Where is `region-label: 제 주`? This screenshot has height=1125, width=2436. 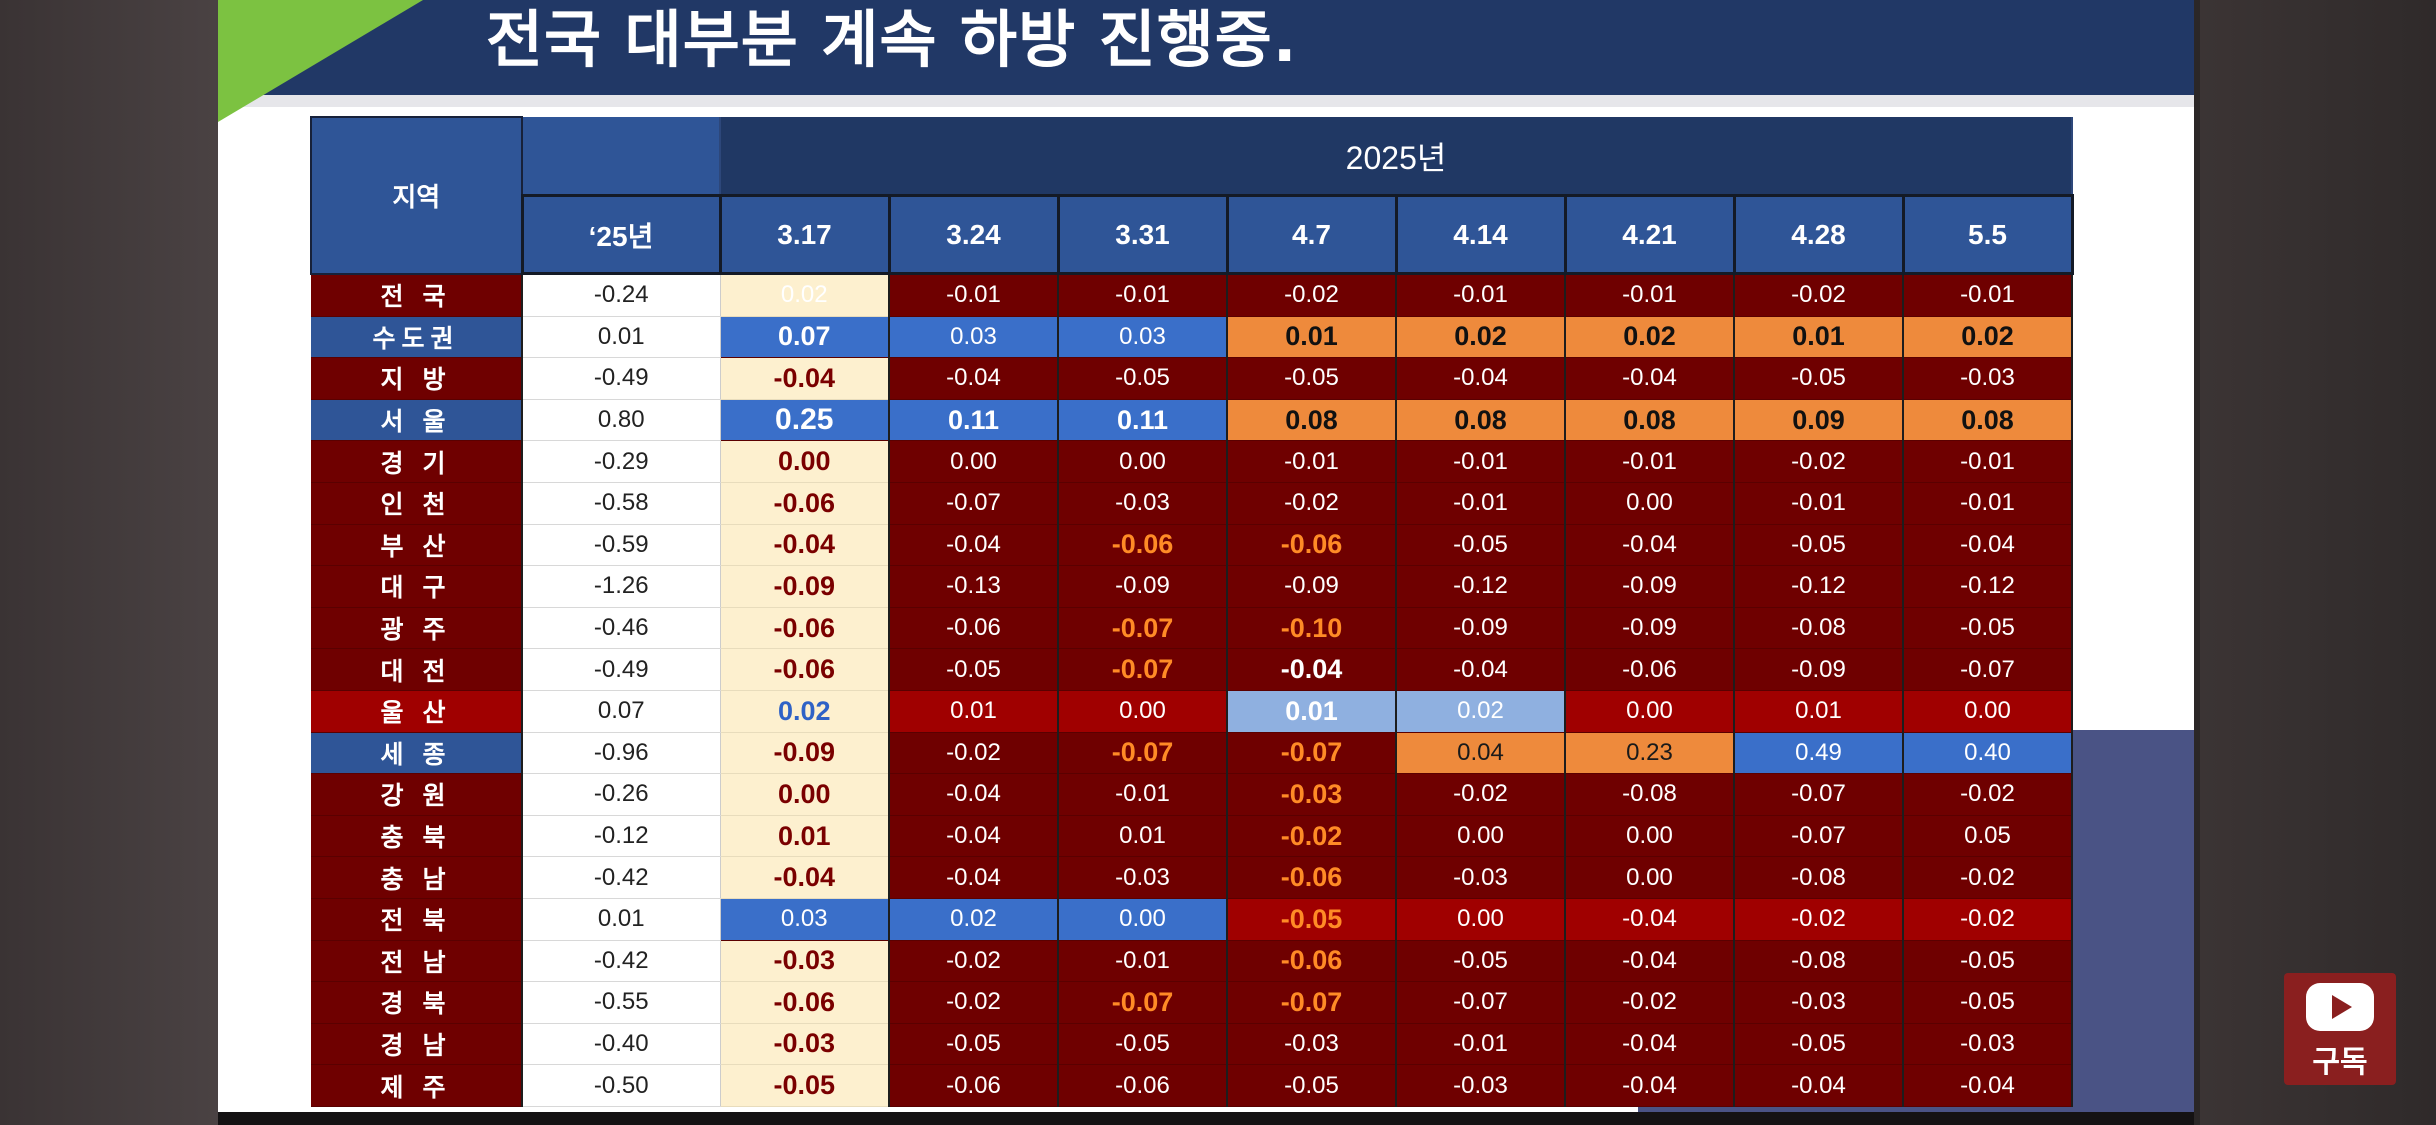 region-label: 제 주 is located at coordinates (417, 1085).